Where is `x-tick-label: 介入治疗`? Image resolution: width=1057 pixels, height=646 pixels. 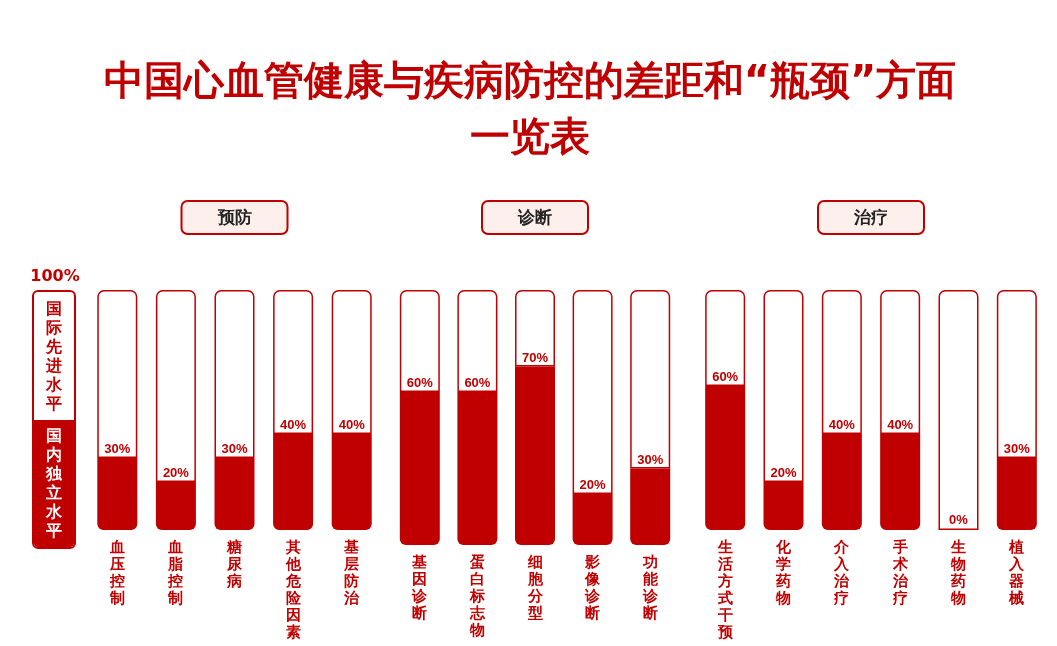
x-tick-label: 介入治疗 is located at coordinates (842, 572).